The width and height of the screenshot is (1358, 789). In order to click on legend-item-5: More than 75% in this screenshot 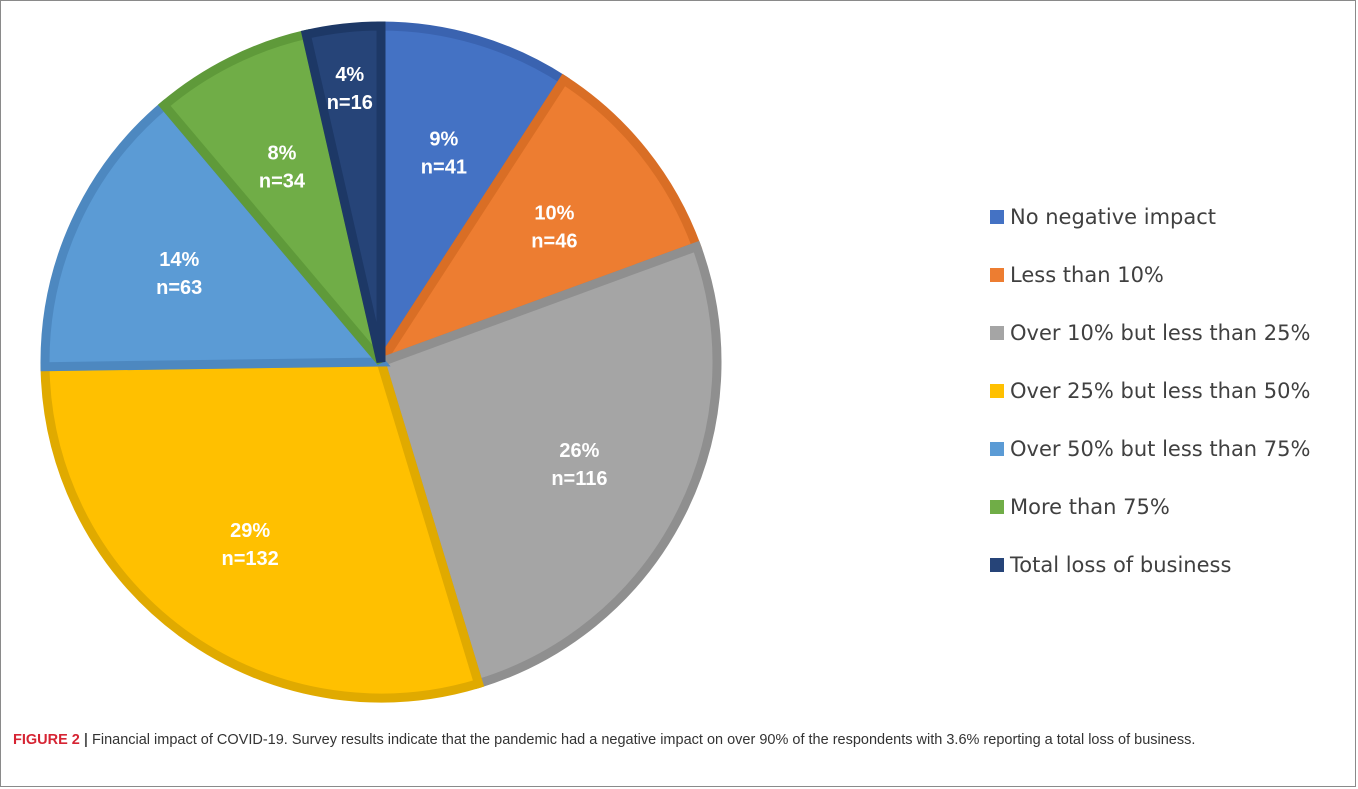, I will do `click(1150, 506)`.